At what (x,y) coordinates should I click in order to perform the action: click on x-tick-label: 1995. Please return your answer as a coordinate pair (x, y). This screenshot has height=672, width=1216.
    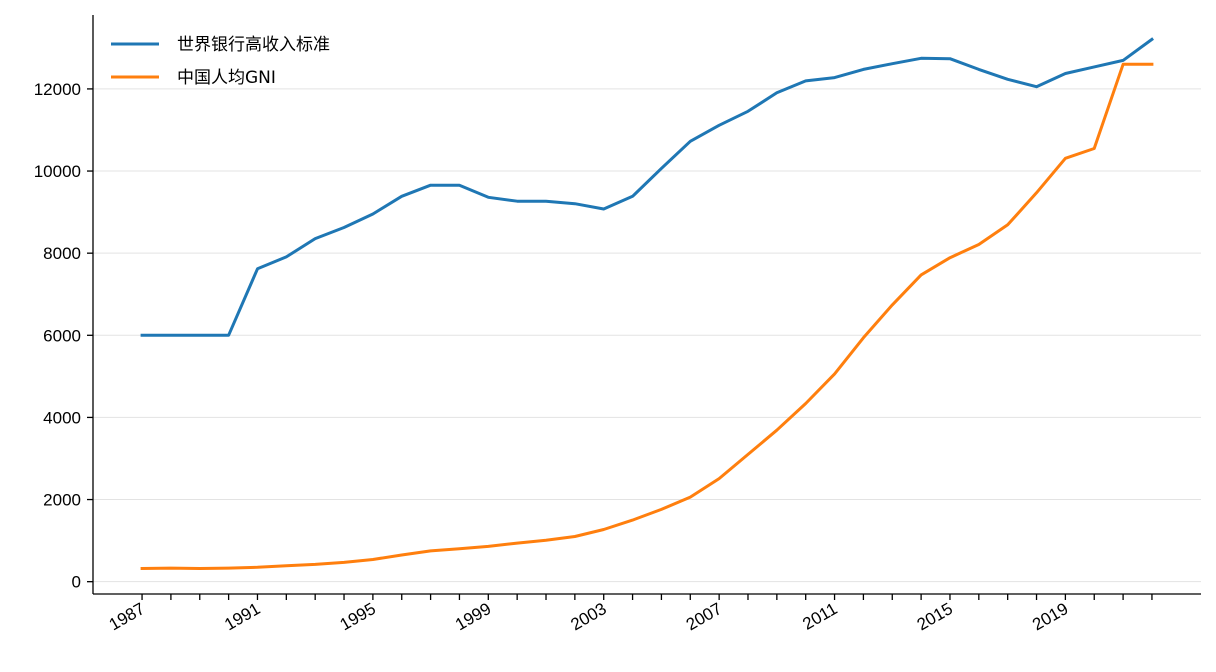
    Looking at the image, I should click on (358, 616).